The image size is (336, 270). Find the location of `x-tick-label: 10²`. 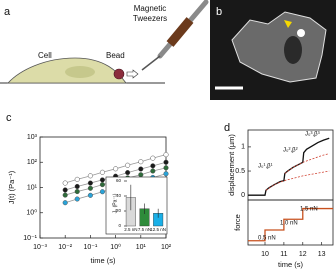

x-tick-label: 10² is located at coordinates (166, 247).